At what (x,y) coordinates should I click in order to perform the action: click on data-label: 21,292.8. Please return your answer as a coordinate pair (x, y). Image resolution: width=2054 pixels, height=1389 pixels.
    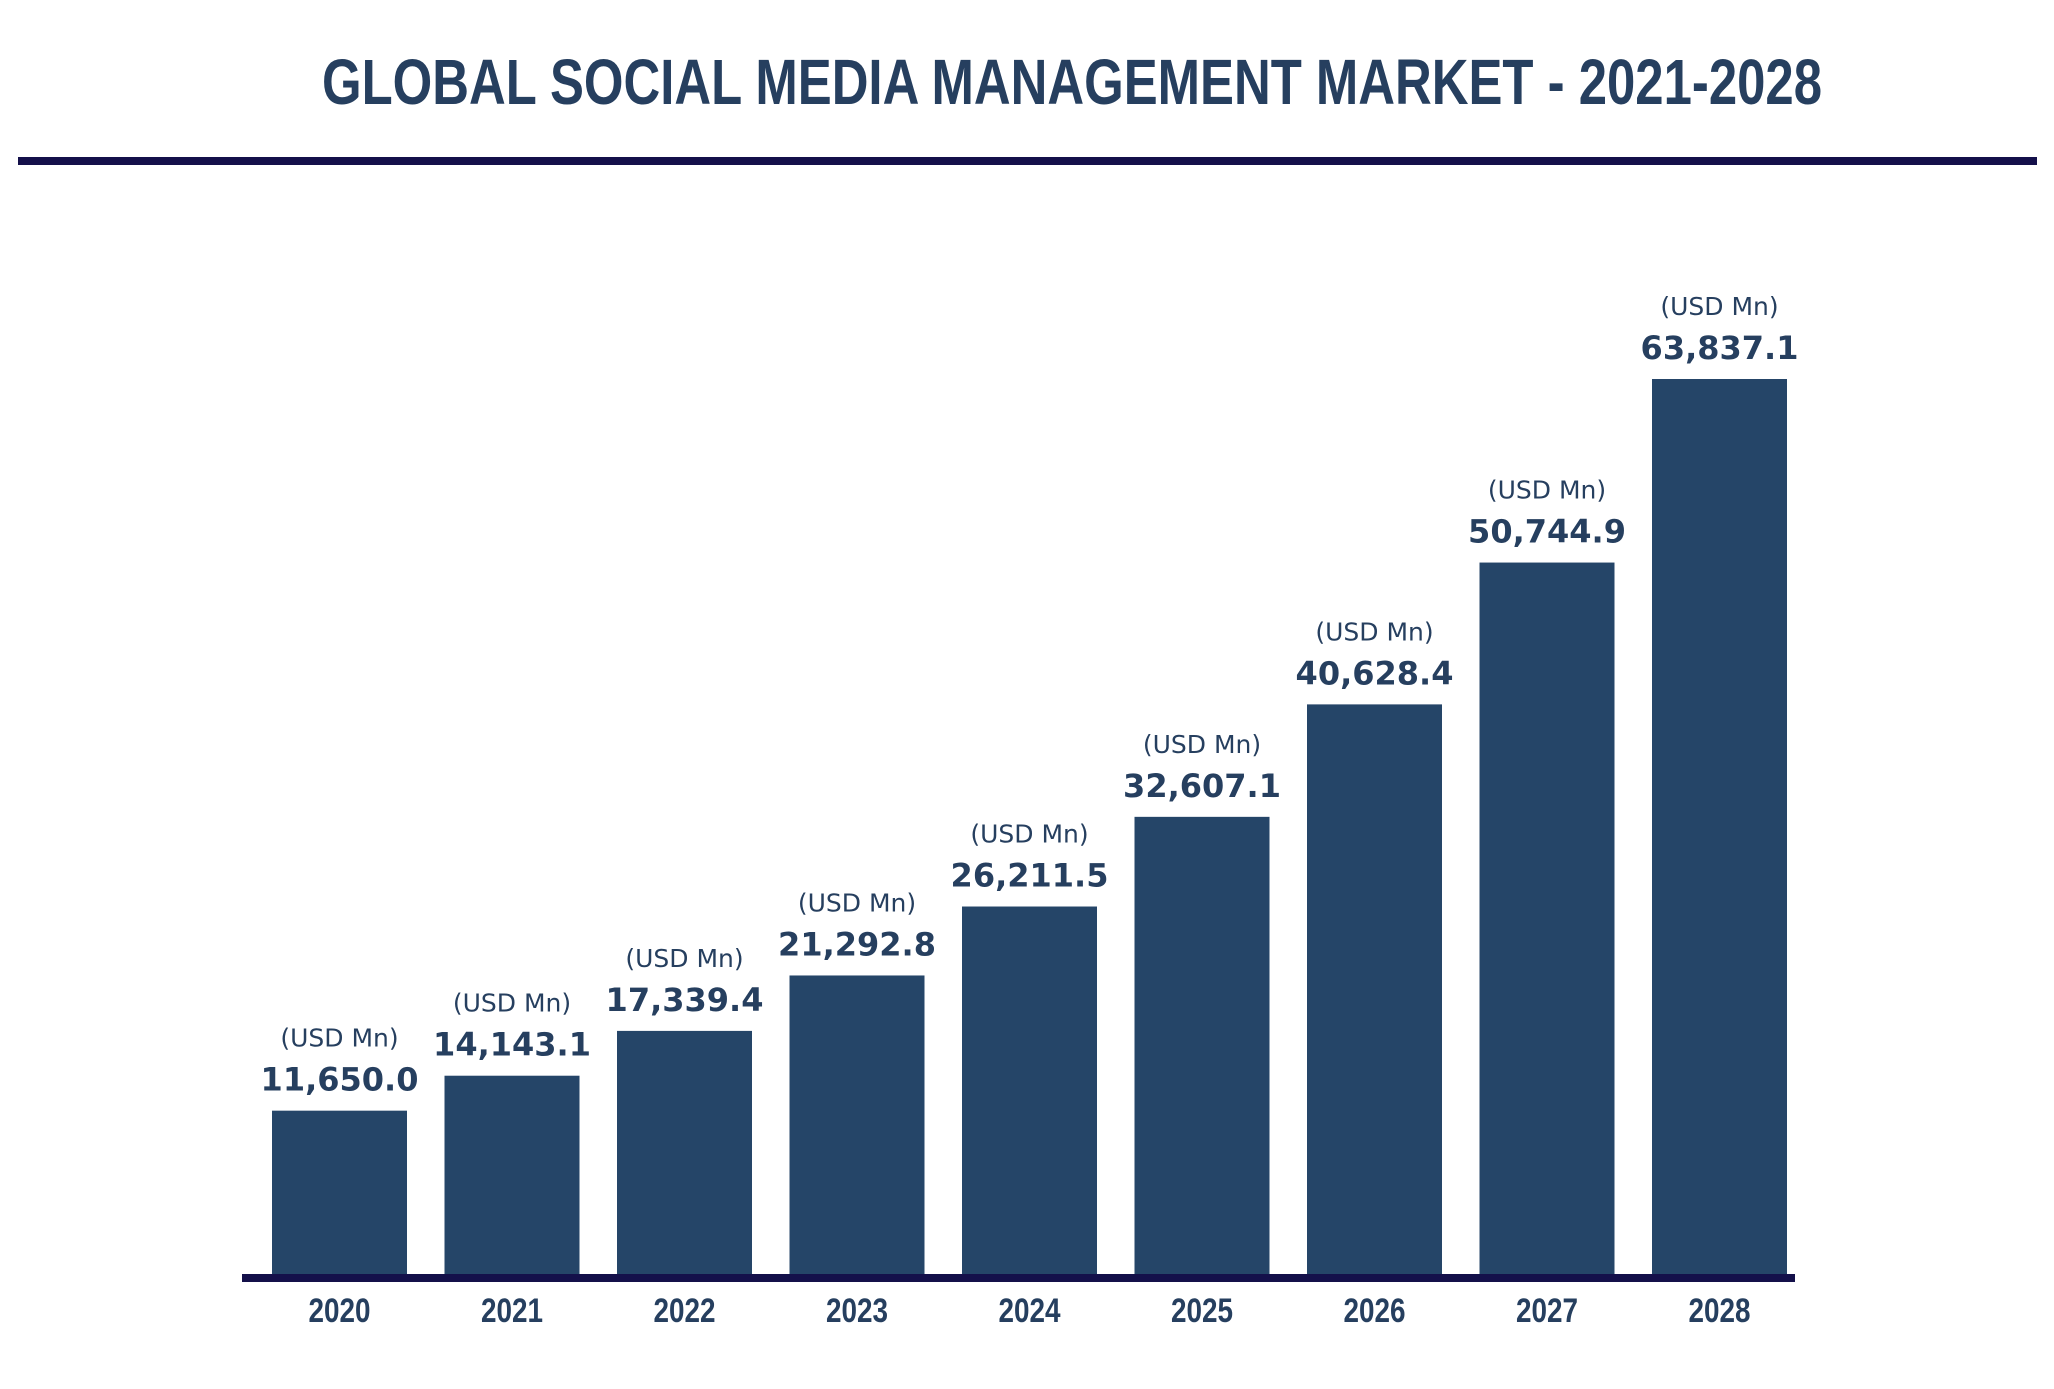
    Looking at the image, I should click on (857, 944).